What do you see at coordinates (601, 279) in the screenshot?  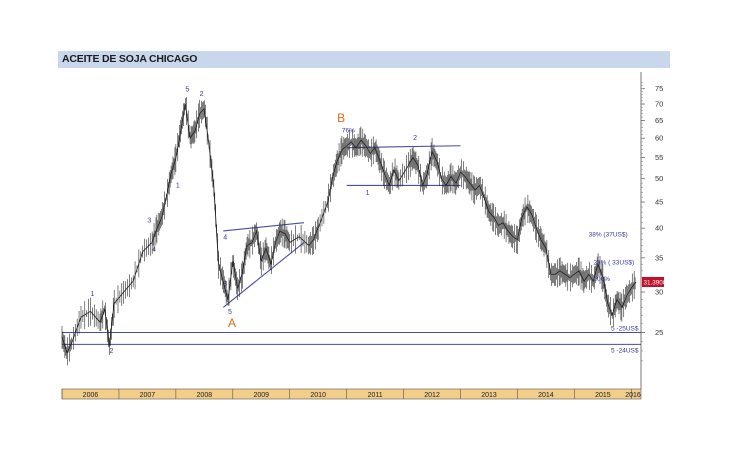 I see `fib-label: 100%` at bounding box center [601, 279].